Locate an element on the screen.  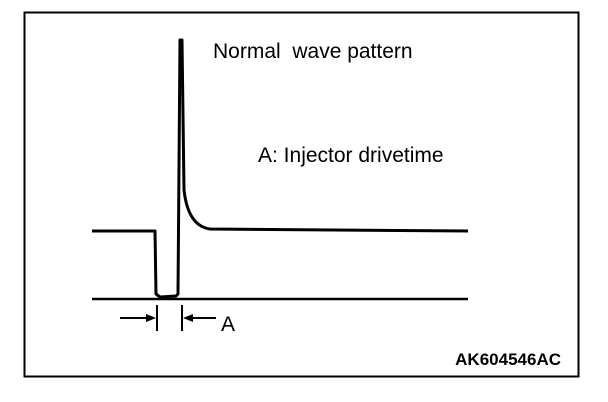
title: Normal wave pattern is located at coordinates (313, 51).